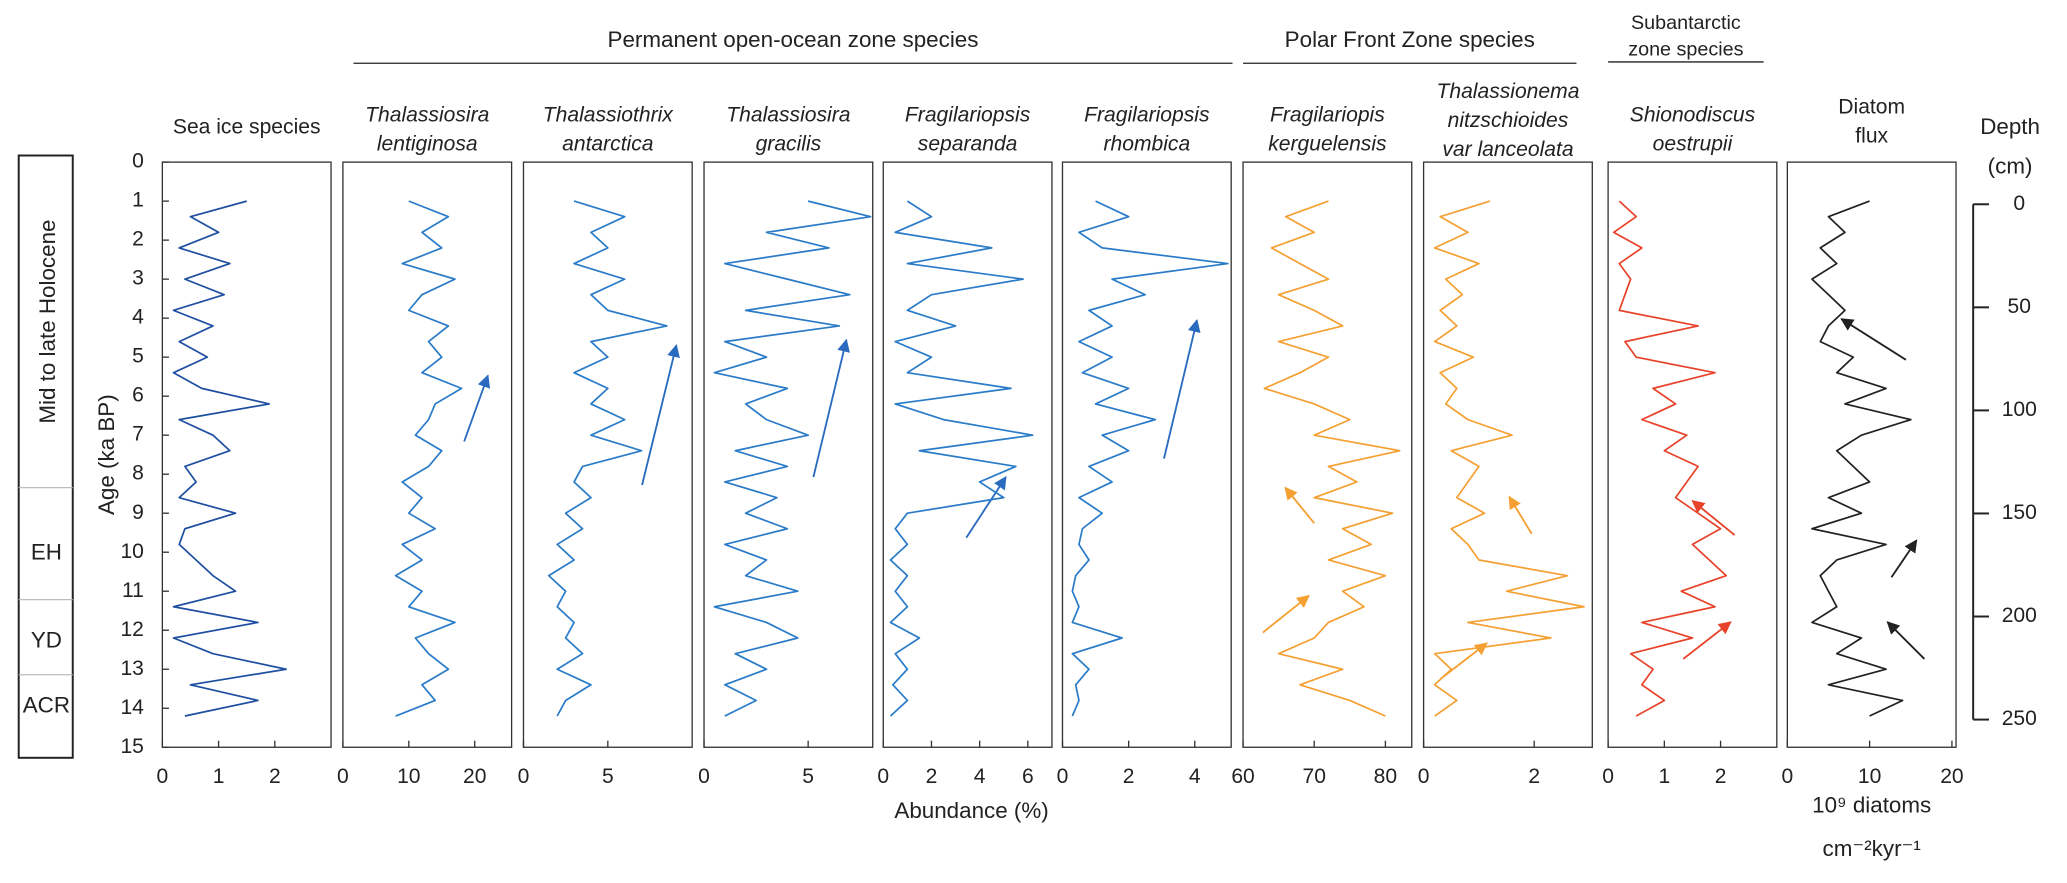 This screenshot has width=2067, height=883. I want to click on panel-title: Fragilariopis, so click(1327, 115).